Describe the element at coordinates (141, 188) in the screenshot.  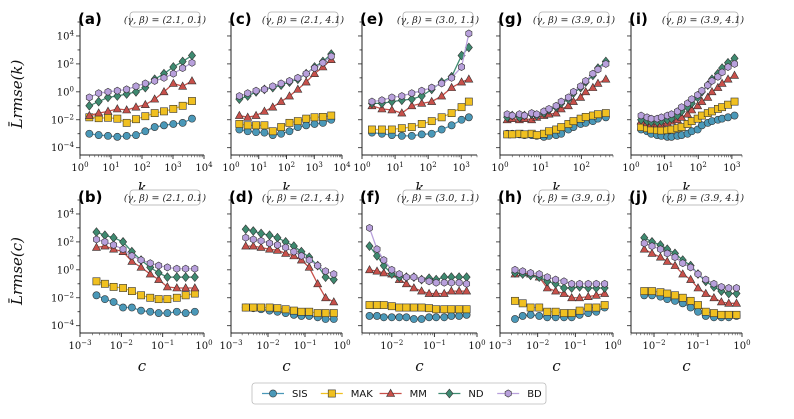
I see `x-axis-label: k` at that location.